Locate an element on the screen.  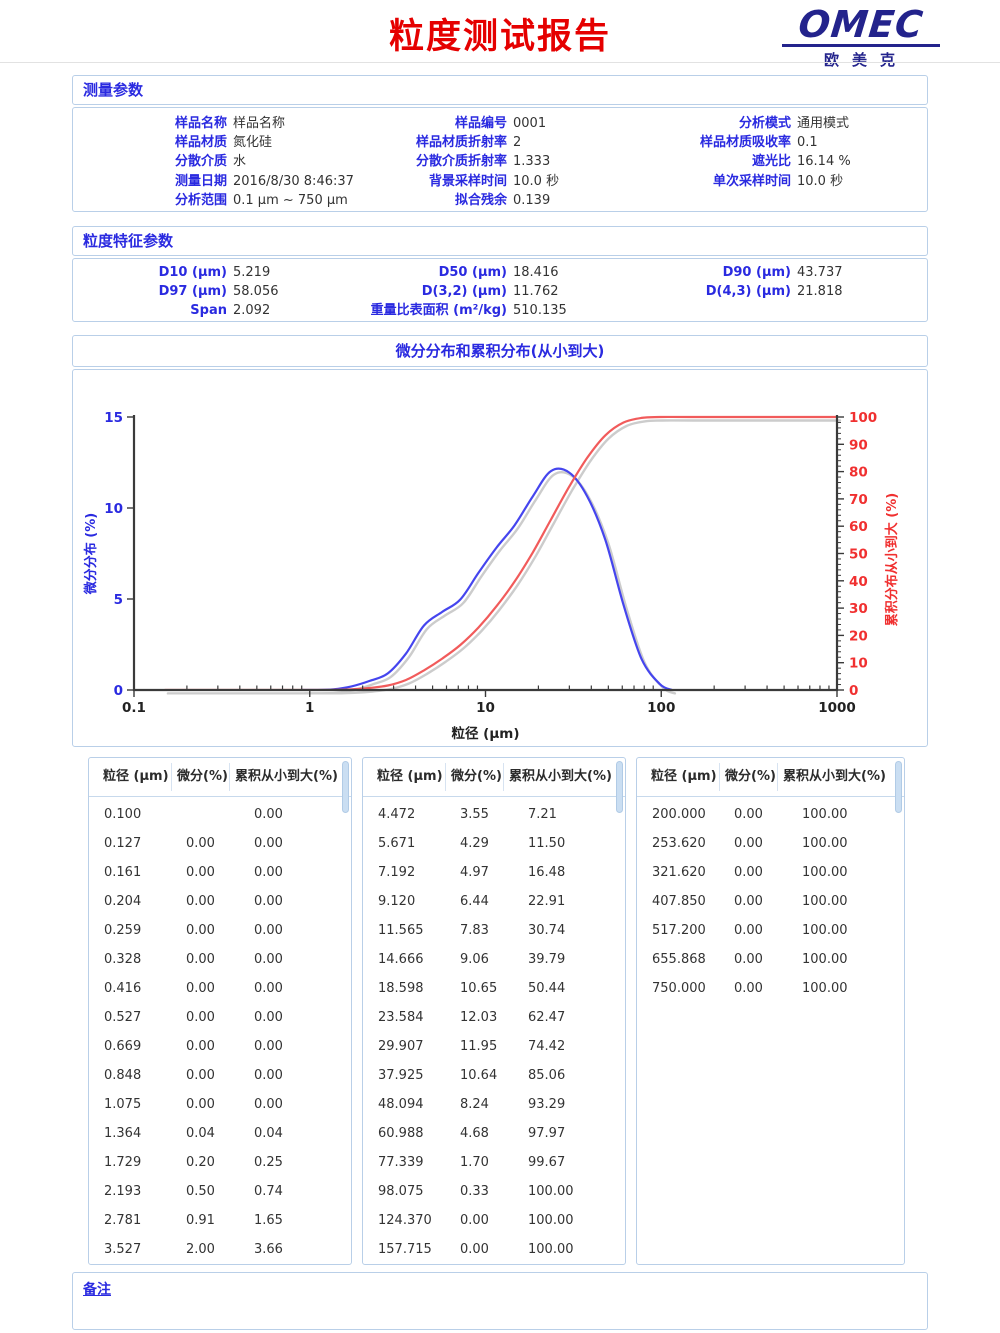
param-label: 分散介质折射率 is located at coordinates (461, 162).